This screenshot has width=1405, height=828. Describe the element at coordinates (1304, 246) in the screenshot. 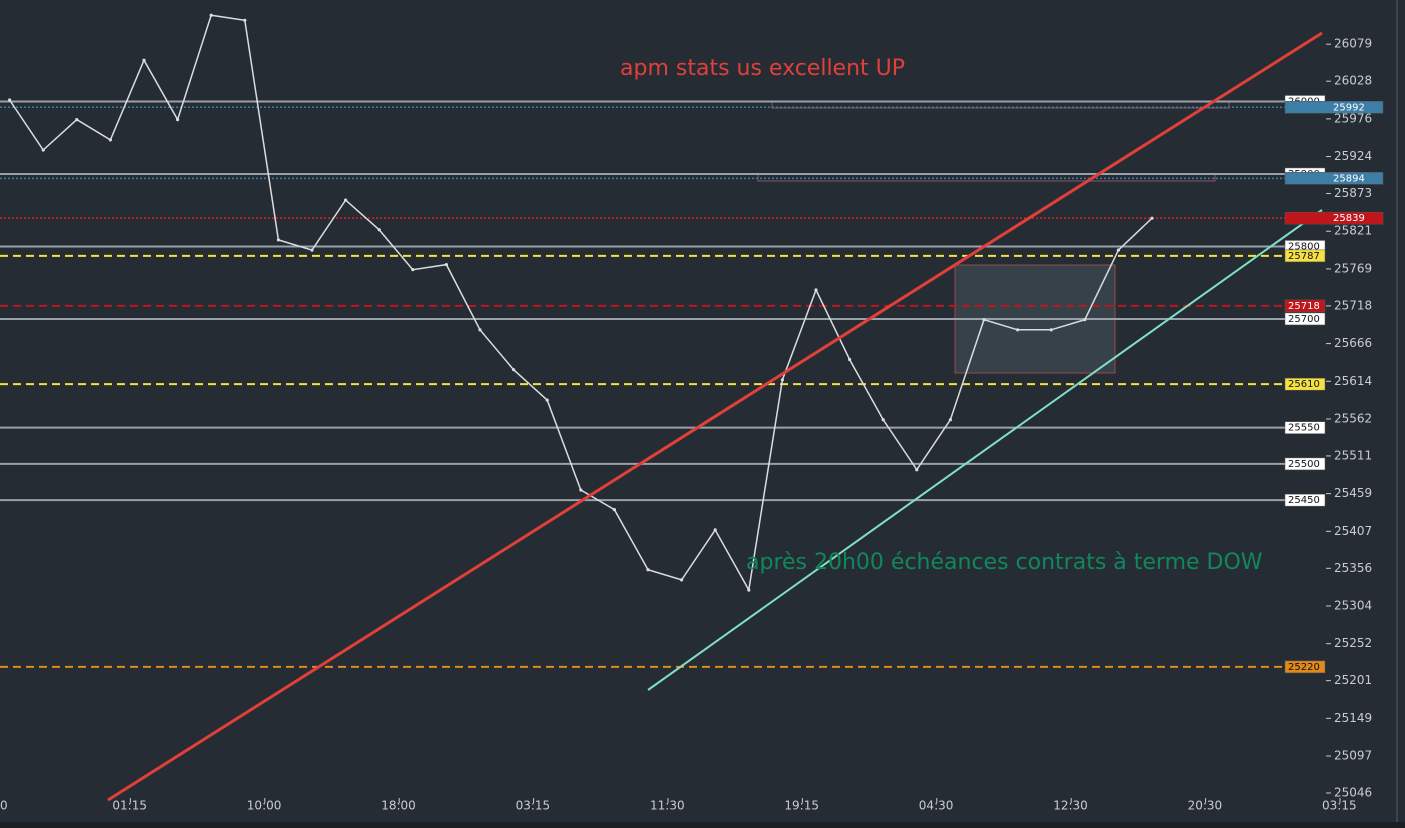

I see `price-tag-label: 25800` at that location.